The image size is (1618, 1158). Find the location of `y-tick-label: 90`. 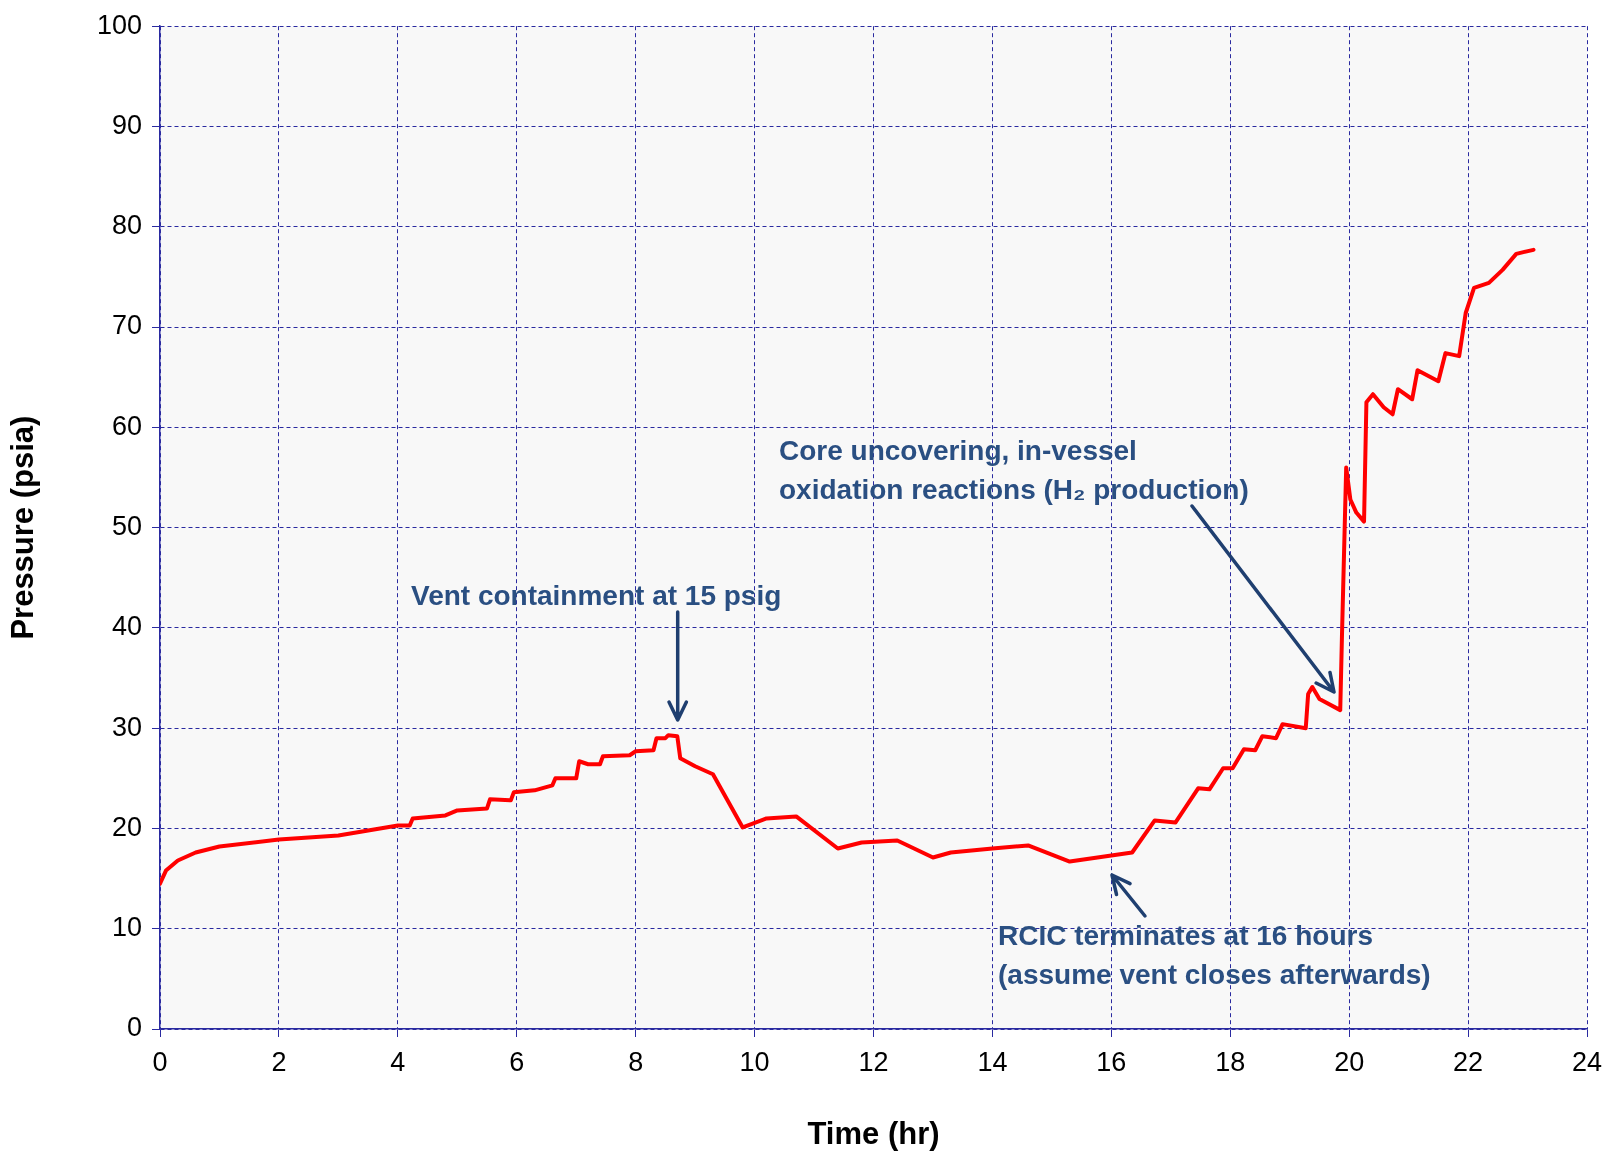

y-tick-label: 90 is located at coordinates (126, 124).